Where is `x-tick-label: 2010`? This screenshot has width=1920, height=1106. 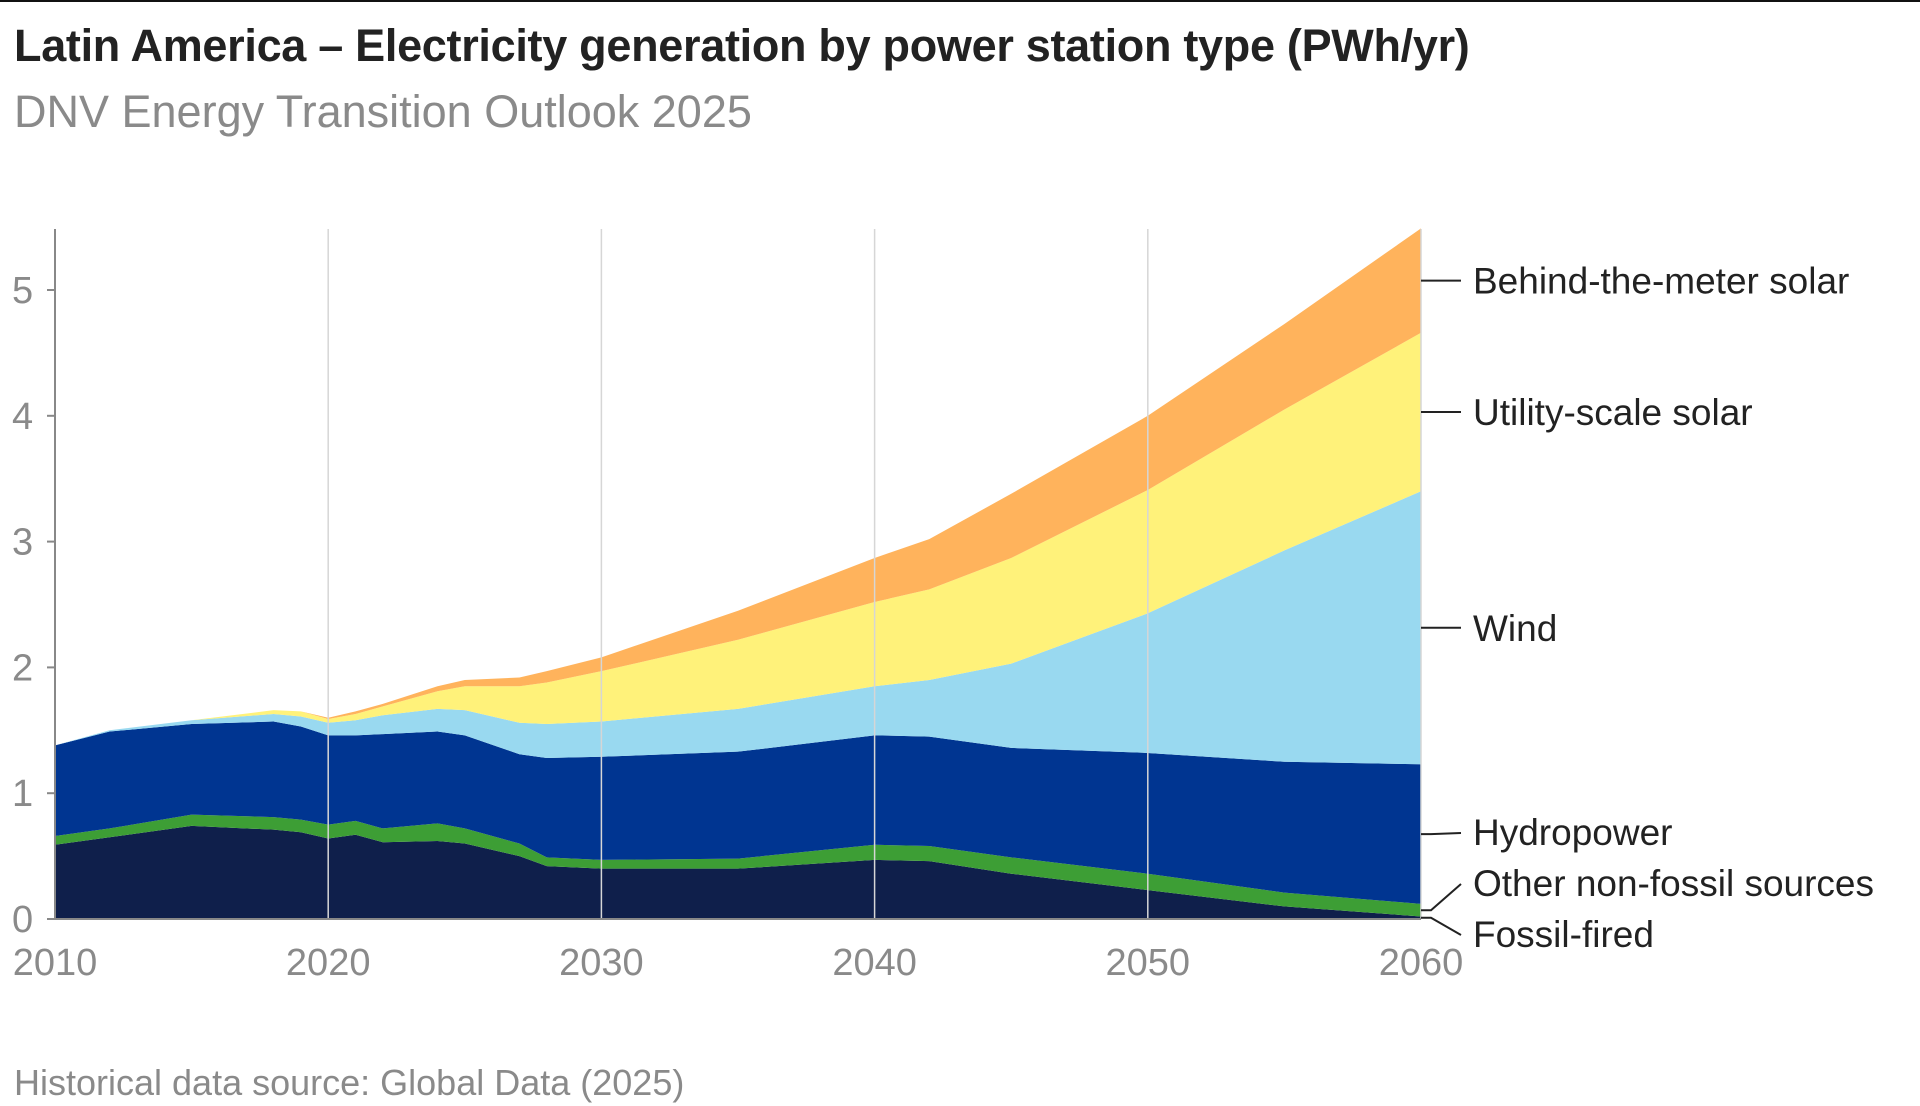 x-tick-label: 2010 is located at coordinates (55, 963).